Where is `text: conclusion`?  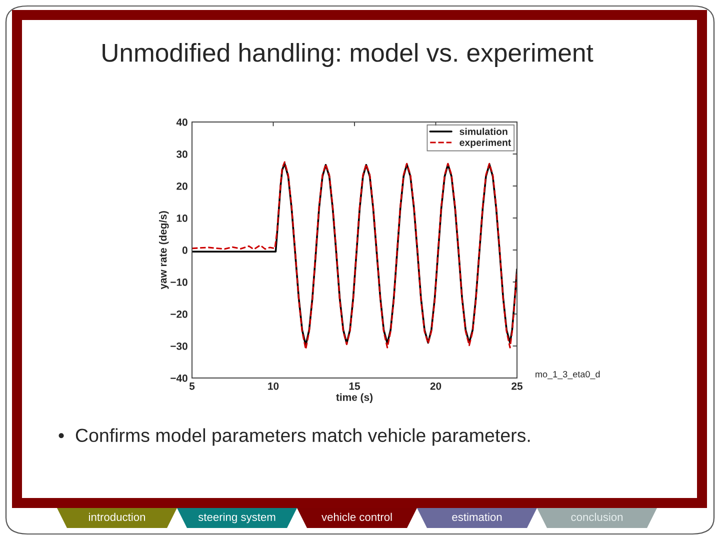 text: conclusion is located at coordinates (597, 516).